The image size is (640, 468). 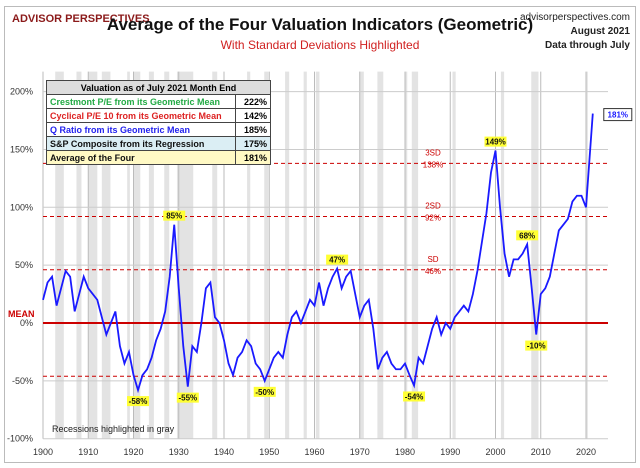 What do you see at coordinates (433, 271) in the screenshot?
I see `sd-value-label: 46%` at bounding box center [433, 271].